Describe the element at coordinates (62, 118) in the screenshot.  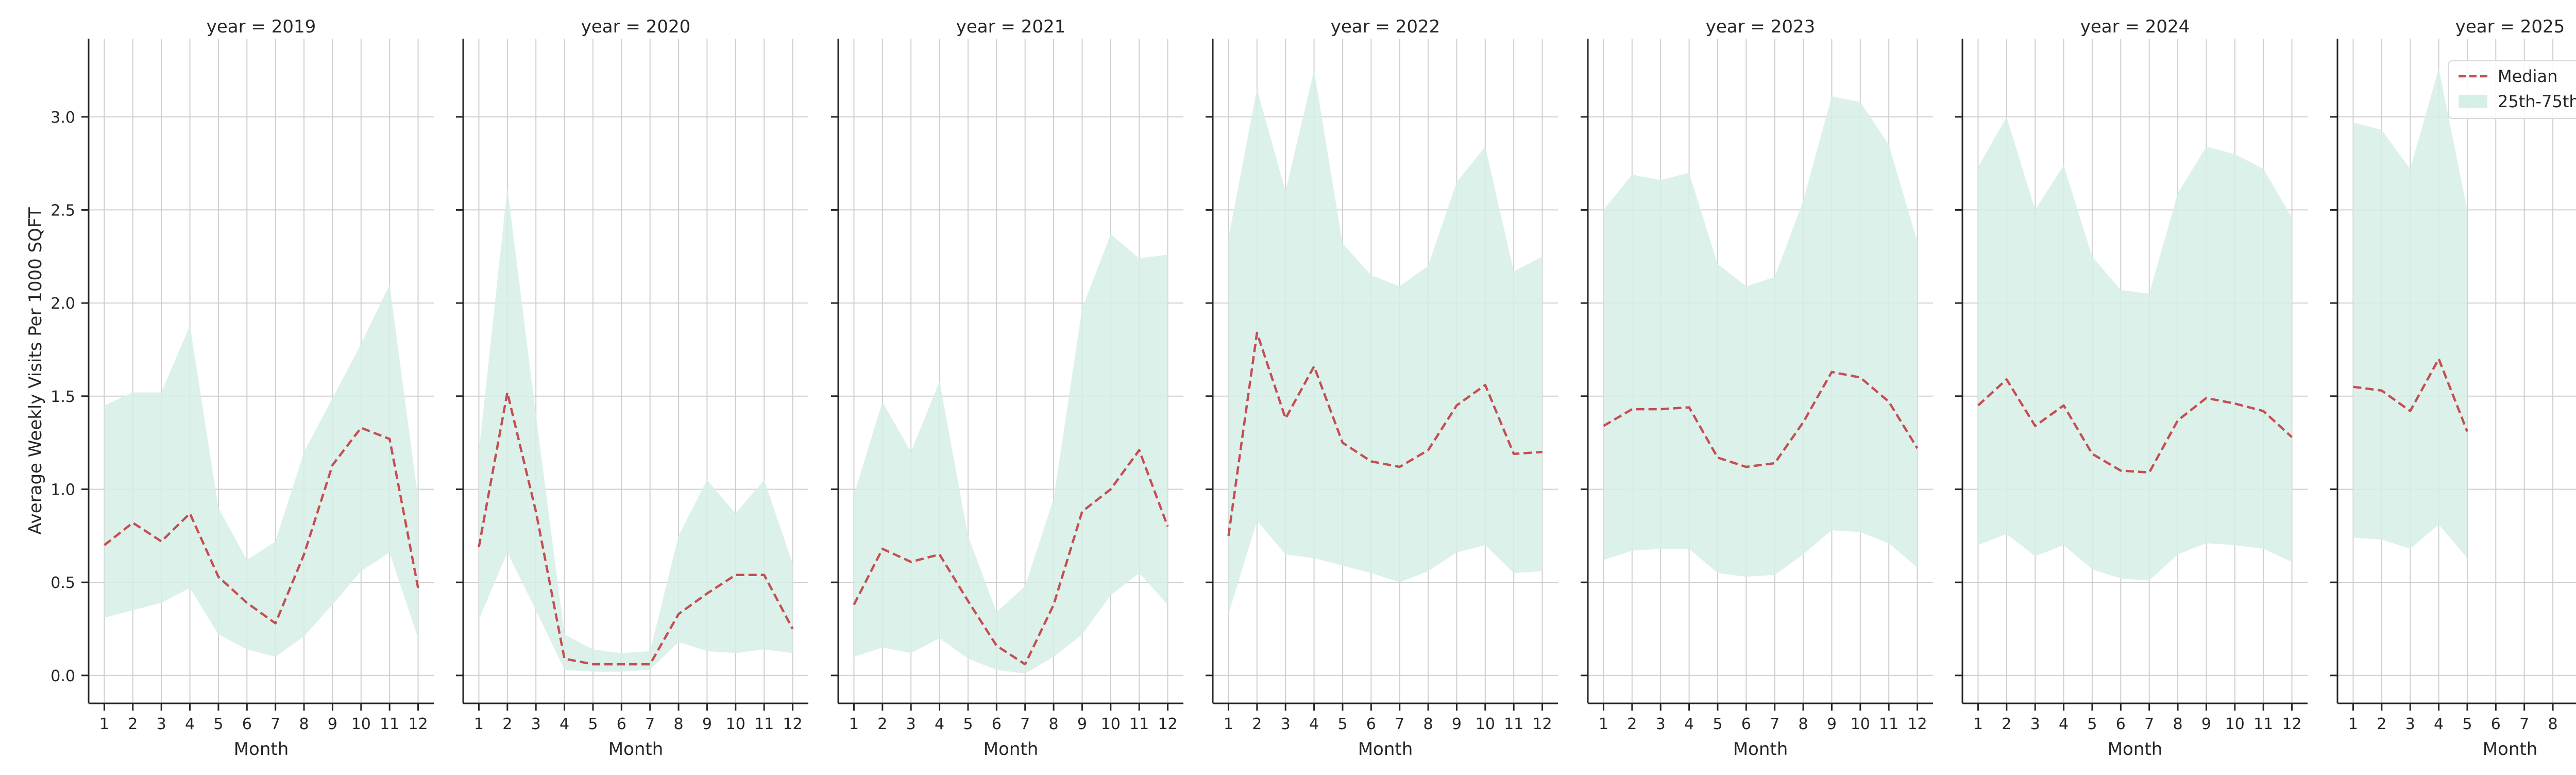
I see `y-tick-label: 3.0` at that location.